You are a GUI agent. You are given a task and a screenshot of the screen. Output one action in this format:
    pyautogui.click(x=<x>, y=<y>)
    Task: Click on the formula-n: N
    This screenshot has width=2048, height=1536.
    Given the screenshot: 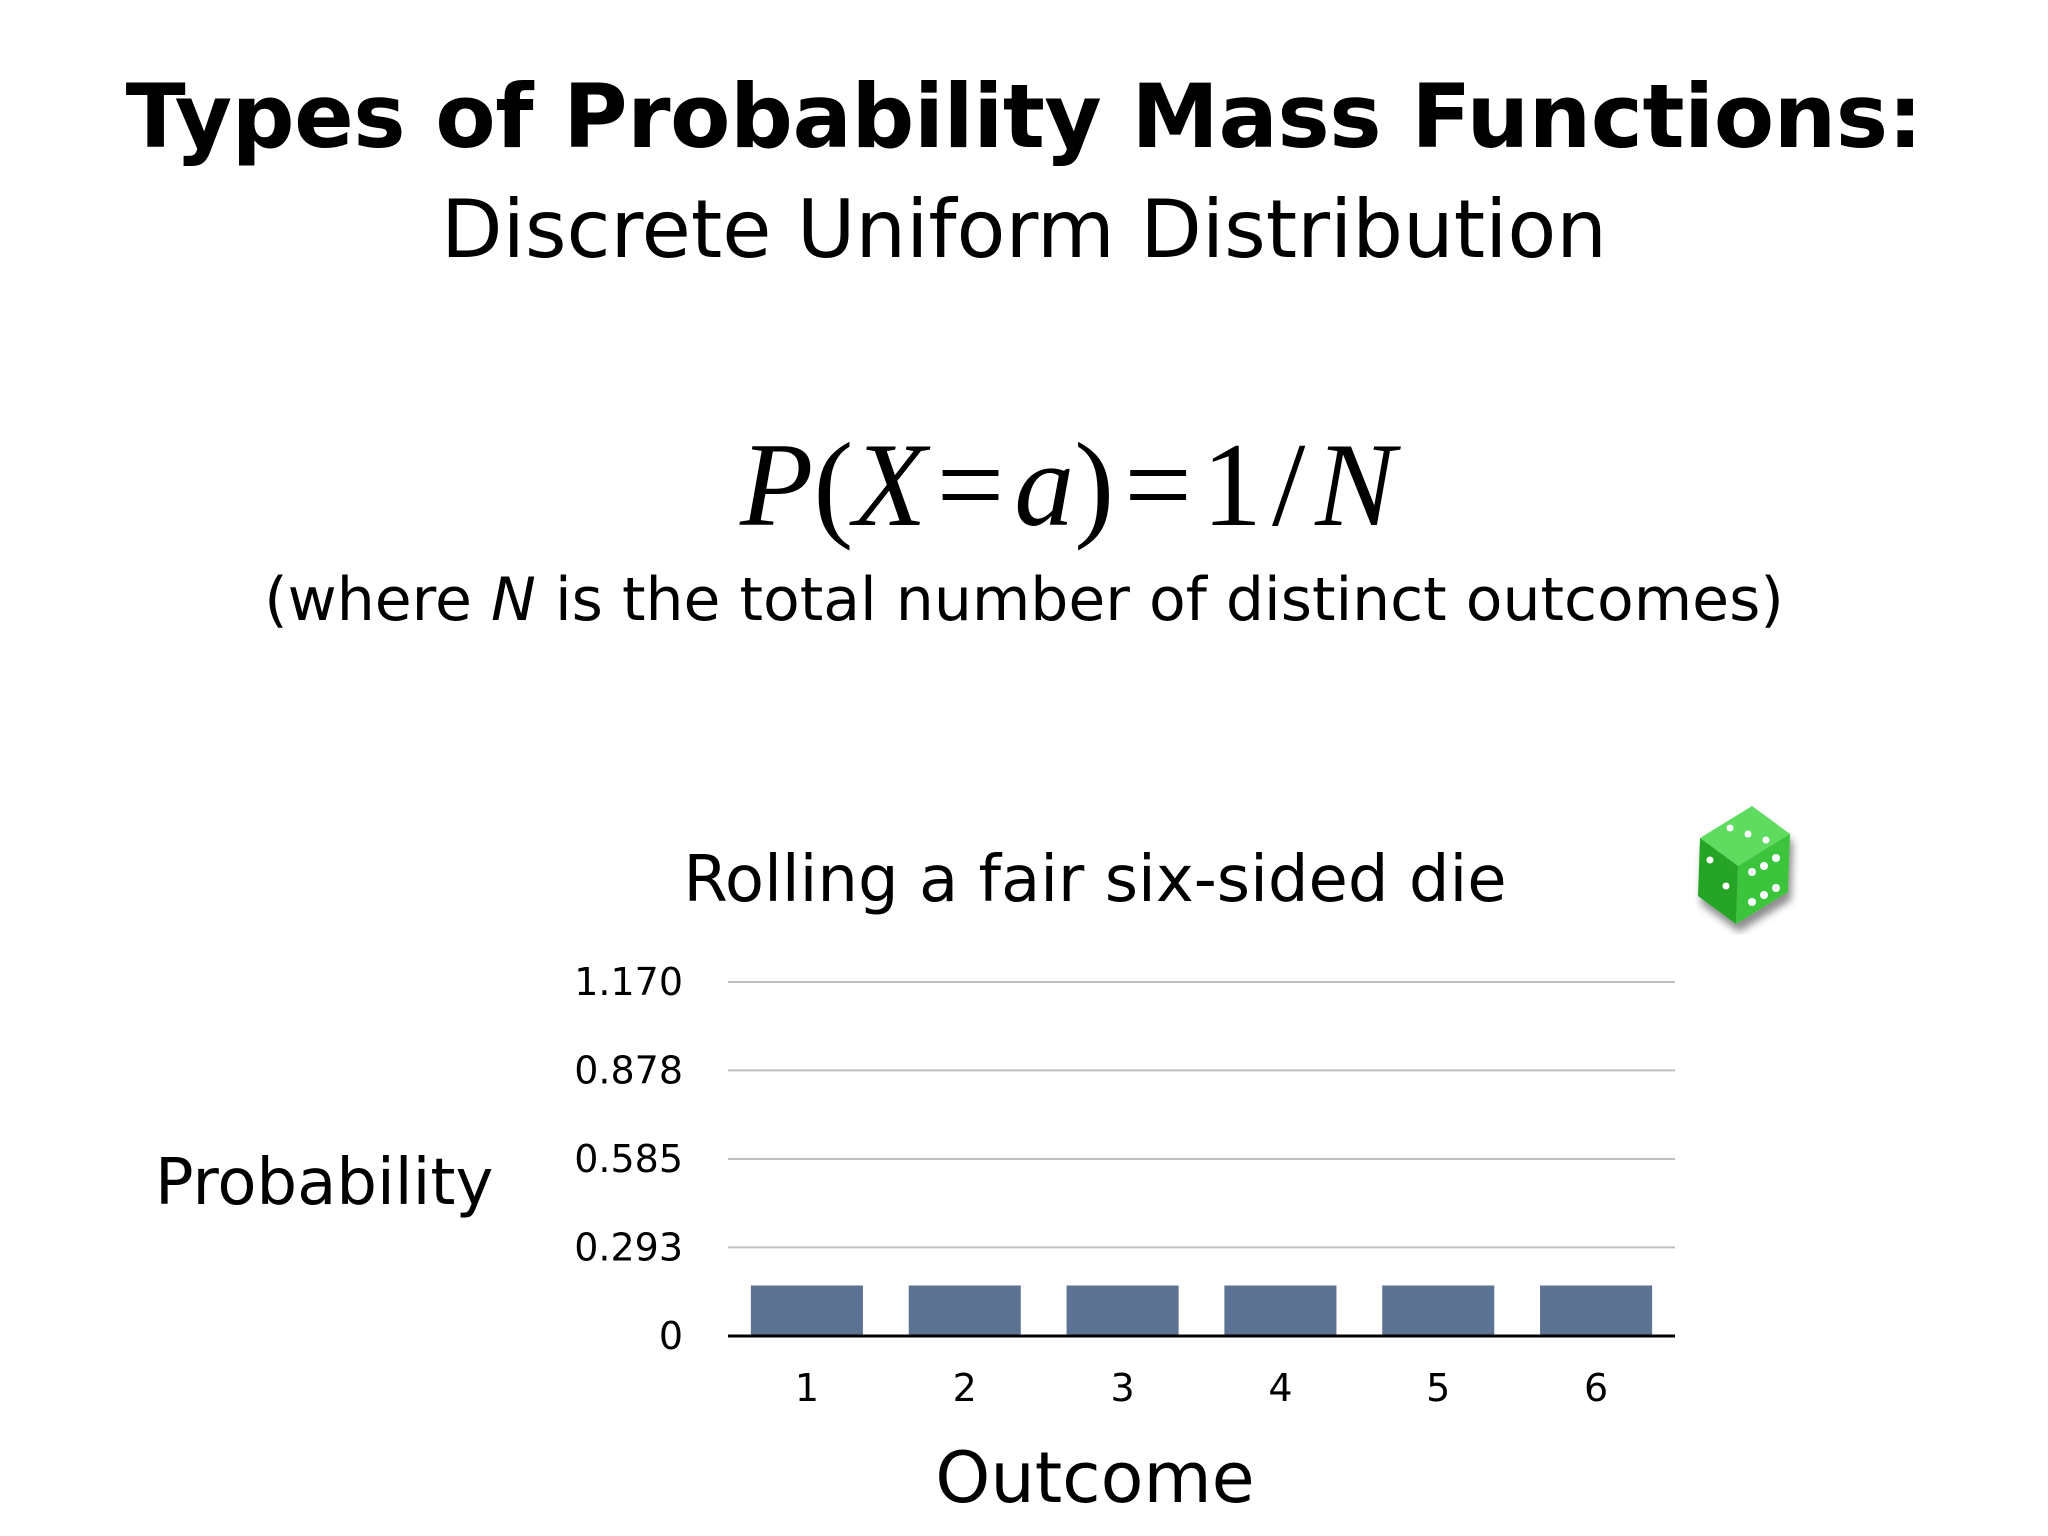 What is the action you would take?
    pyautogui.click(x=1355, y=484)
    